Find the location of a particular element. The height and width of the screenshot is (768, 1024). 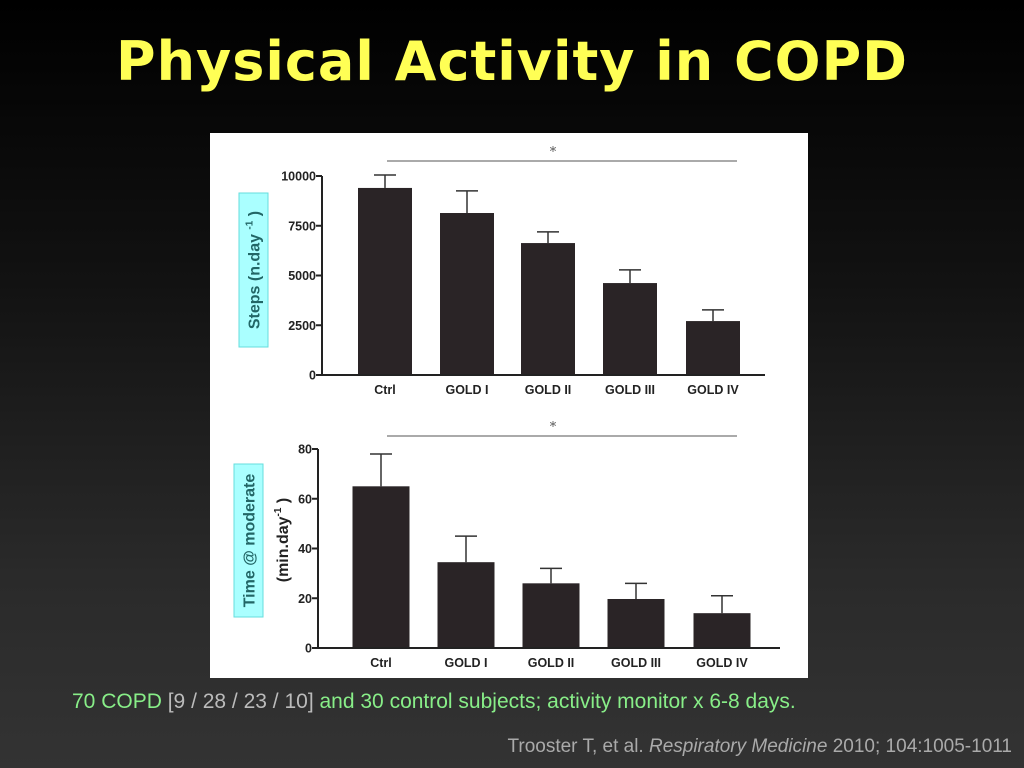

slide-title: Physical Activity in COPD is located at coordinates (512, 61).